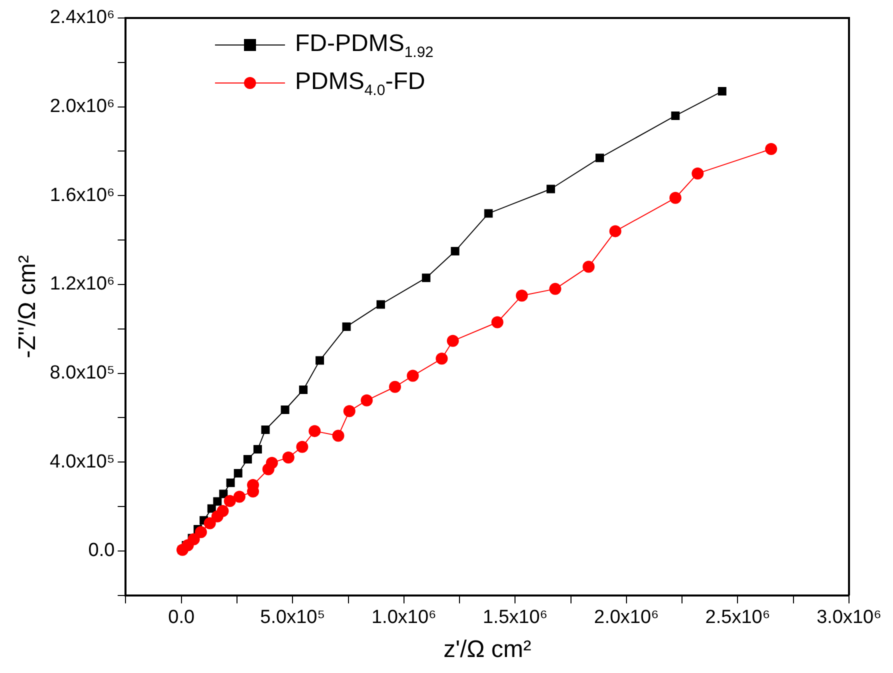 The image size is (893, 673). What do you see at coordinates (82, 17) in the screenshot?
I see `y-tick-label: 2.4x10⁶` at bounding box center [82, 17].